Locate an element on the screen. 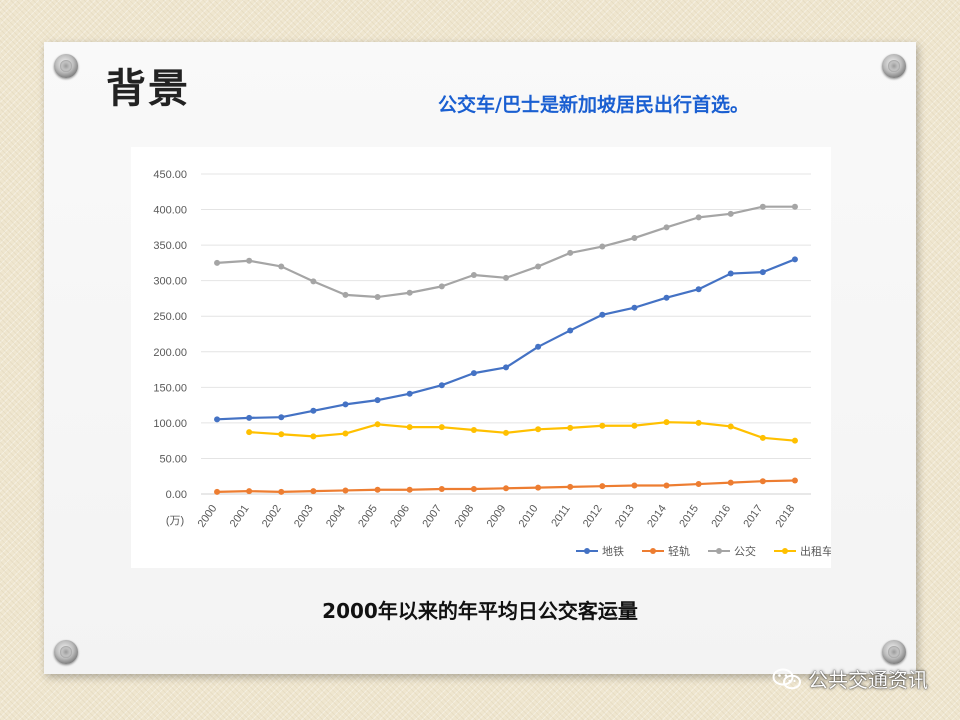 This screenshot has height=720, width=960. screw-icon-top-left is located at coordinates (66, 66).